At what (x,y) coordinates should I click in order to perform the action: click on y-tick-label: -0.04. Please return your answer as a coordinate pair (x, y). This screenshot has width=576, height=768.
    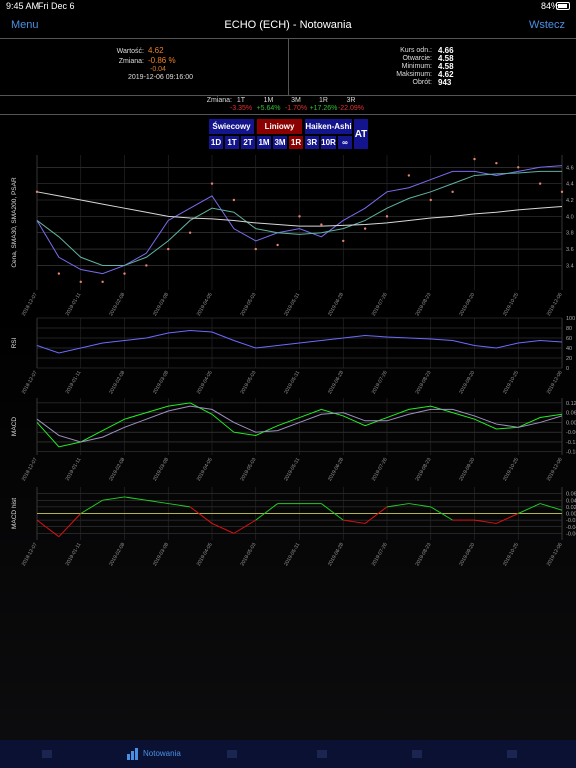
    Looking at the image, I should click on (571, 528).